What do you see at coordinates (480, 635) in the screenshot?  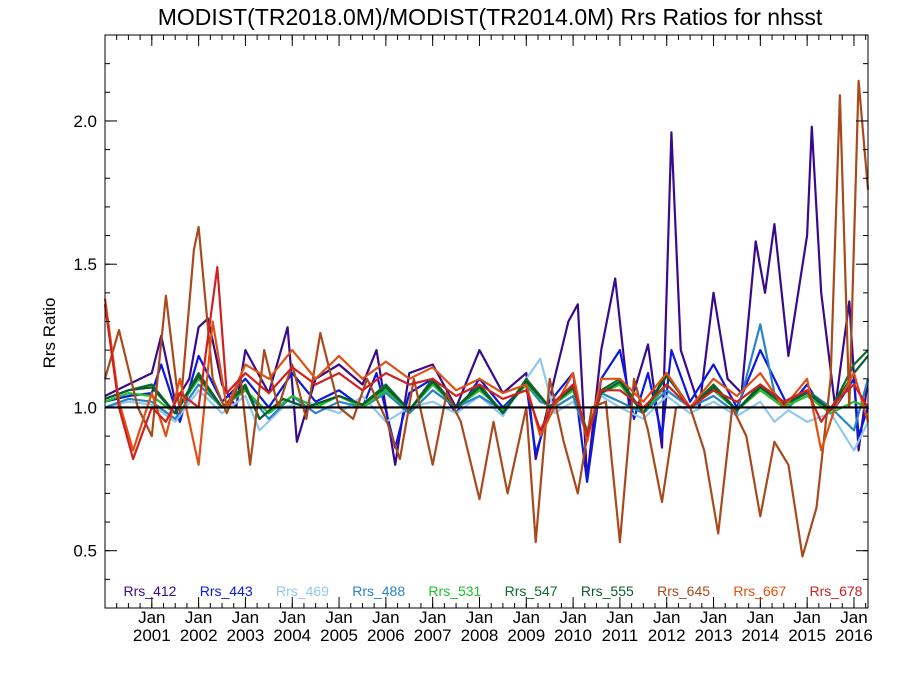 I see `x-tick-label-year: 2008` at bounding box center [480, 635].